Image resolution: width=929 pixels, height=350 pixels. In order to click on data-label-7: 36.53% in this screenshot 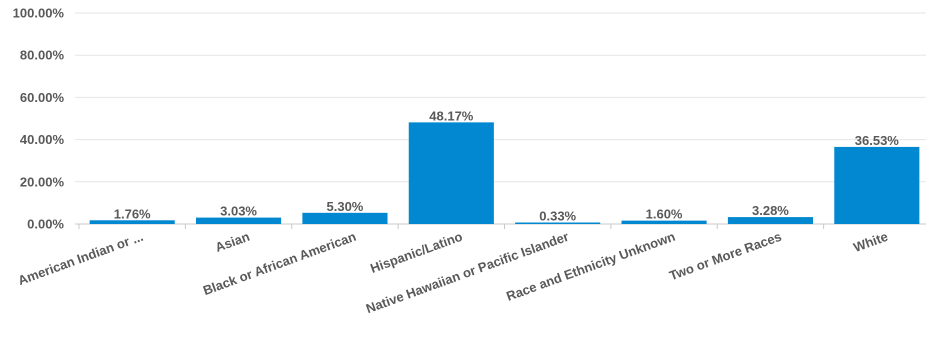, I will do `click(877, 140)`.